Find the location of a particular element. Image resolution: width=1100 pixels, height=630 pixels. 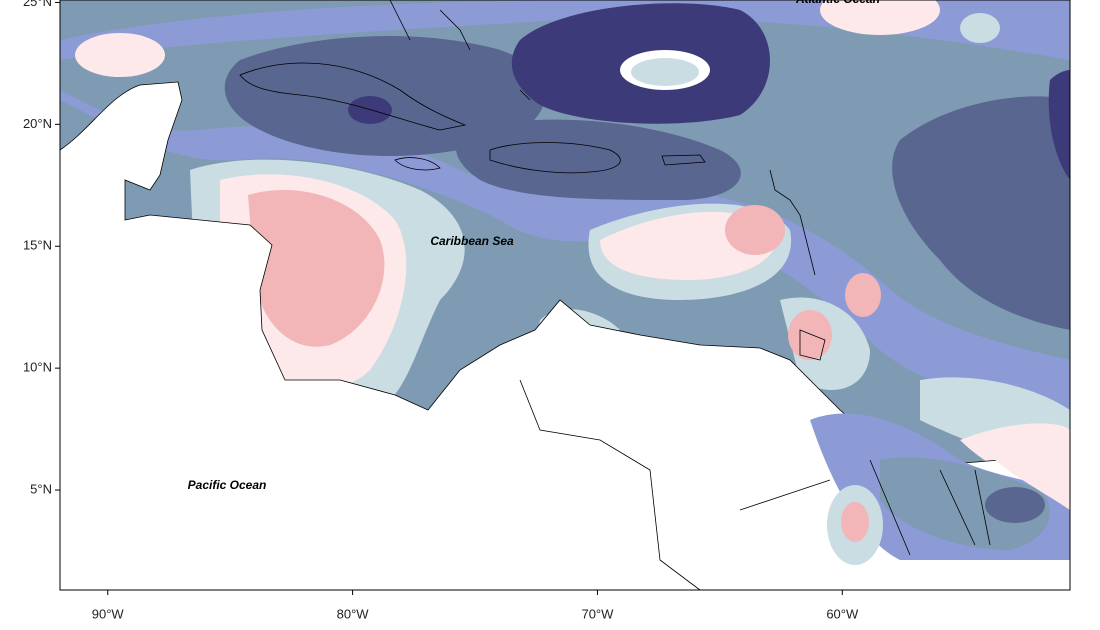

y-tick-label: 20°N is located at coordinates (37, 123).